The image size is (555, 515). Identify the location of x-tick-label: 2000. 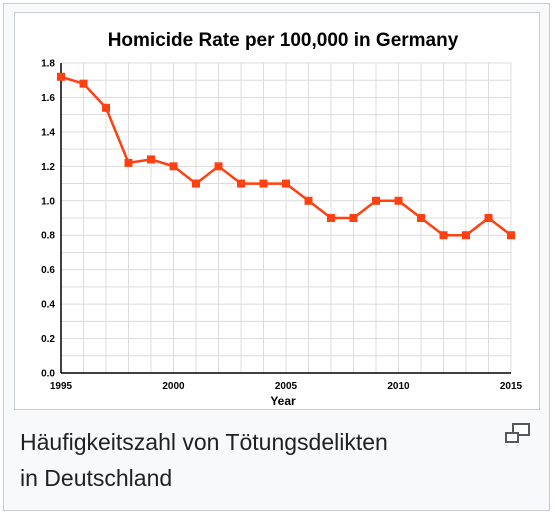
(173, 386).